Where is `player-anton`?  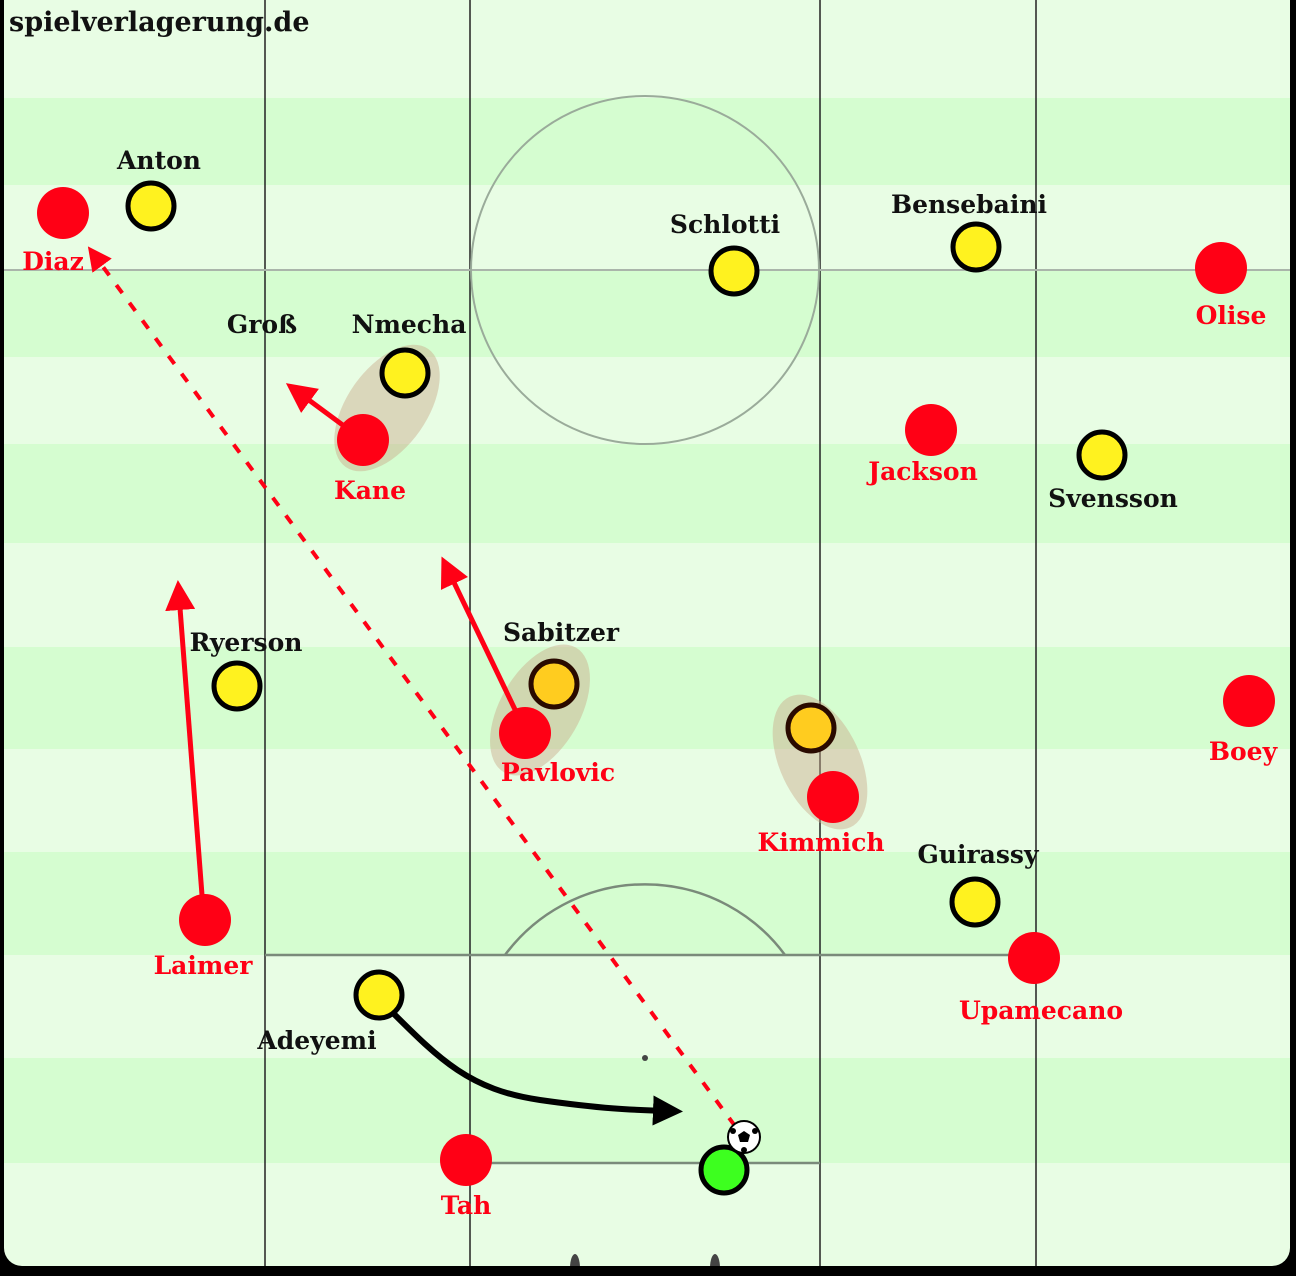
player-anton is located at coordinates (151, 206).